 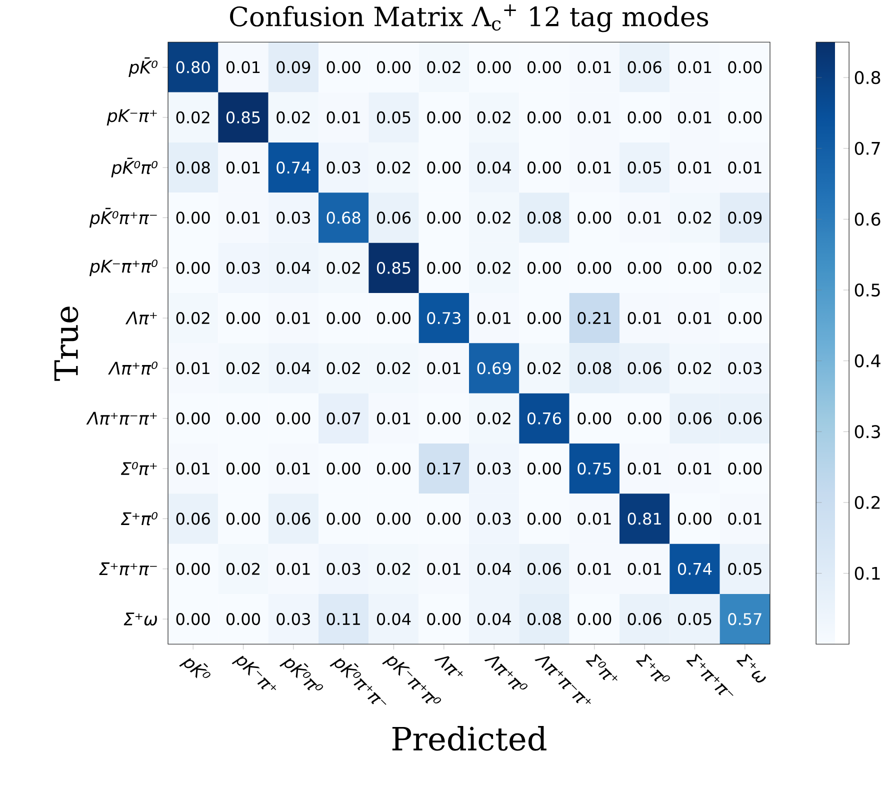 I want to click on data-label: 0.17, so click(x=443, y=468).